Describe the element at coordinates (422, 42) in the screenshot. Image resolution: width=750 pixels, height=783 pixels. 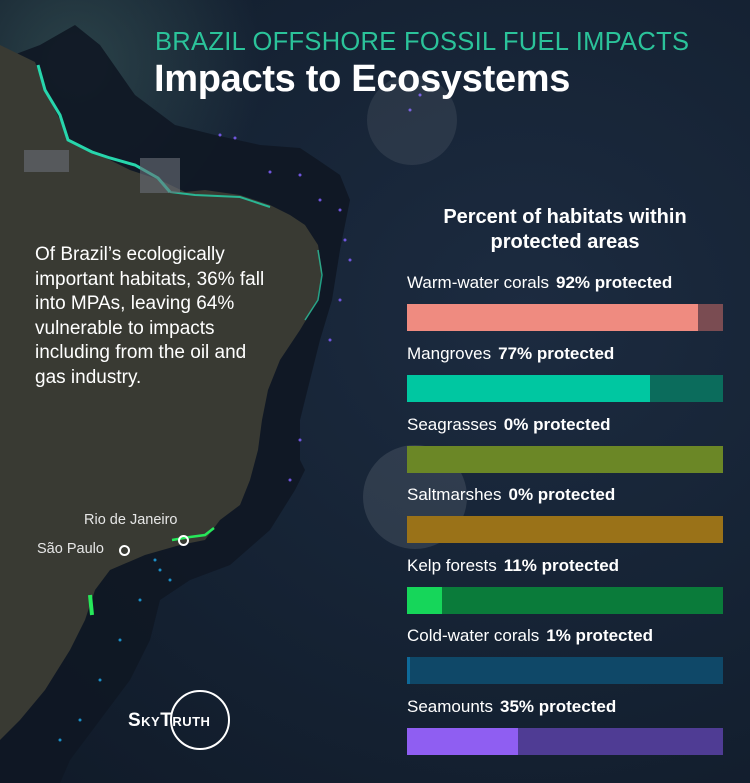
I see `header-subtitle: BRAZIL OFFSHORE FOSSIL FUEL IMPACTS` at that location.